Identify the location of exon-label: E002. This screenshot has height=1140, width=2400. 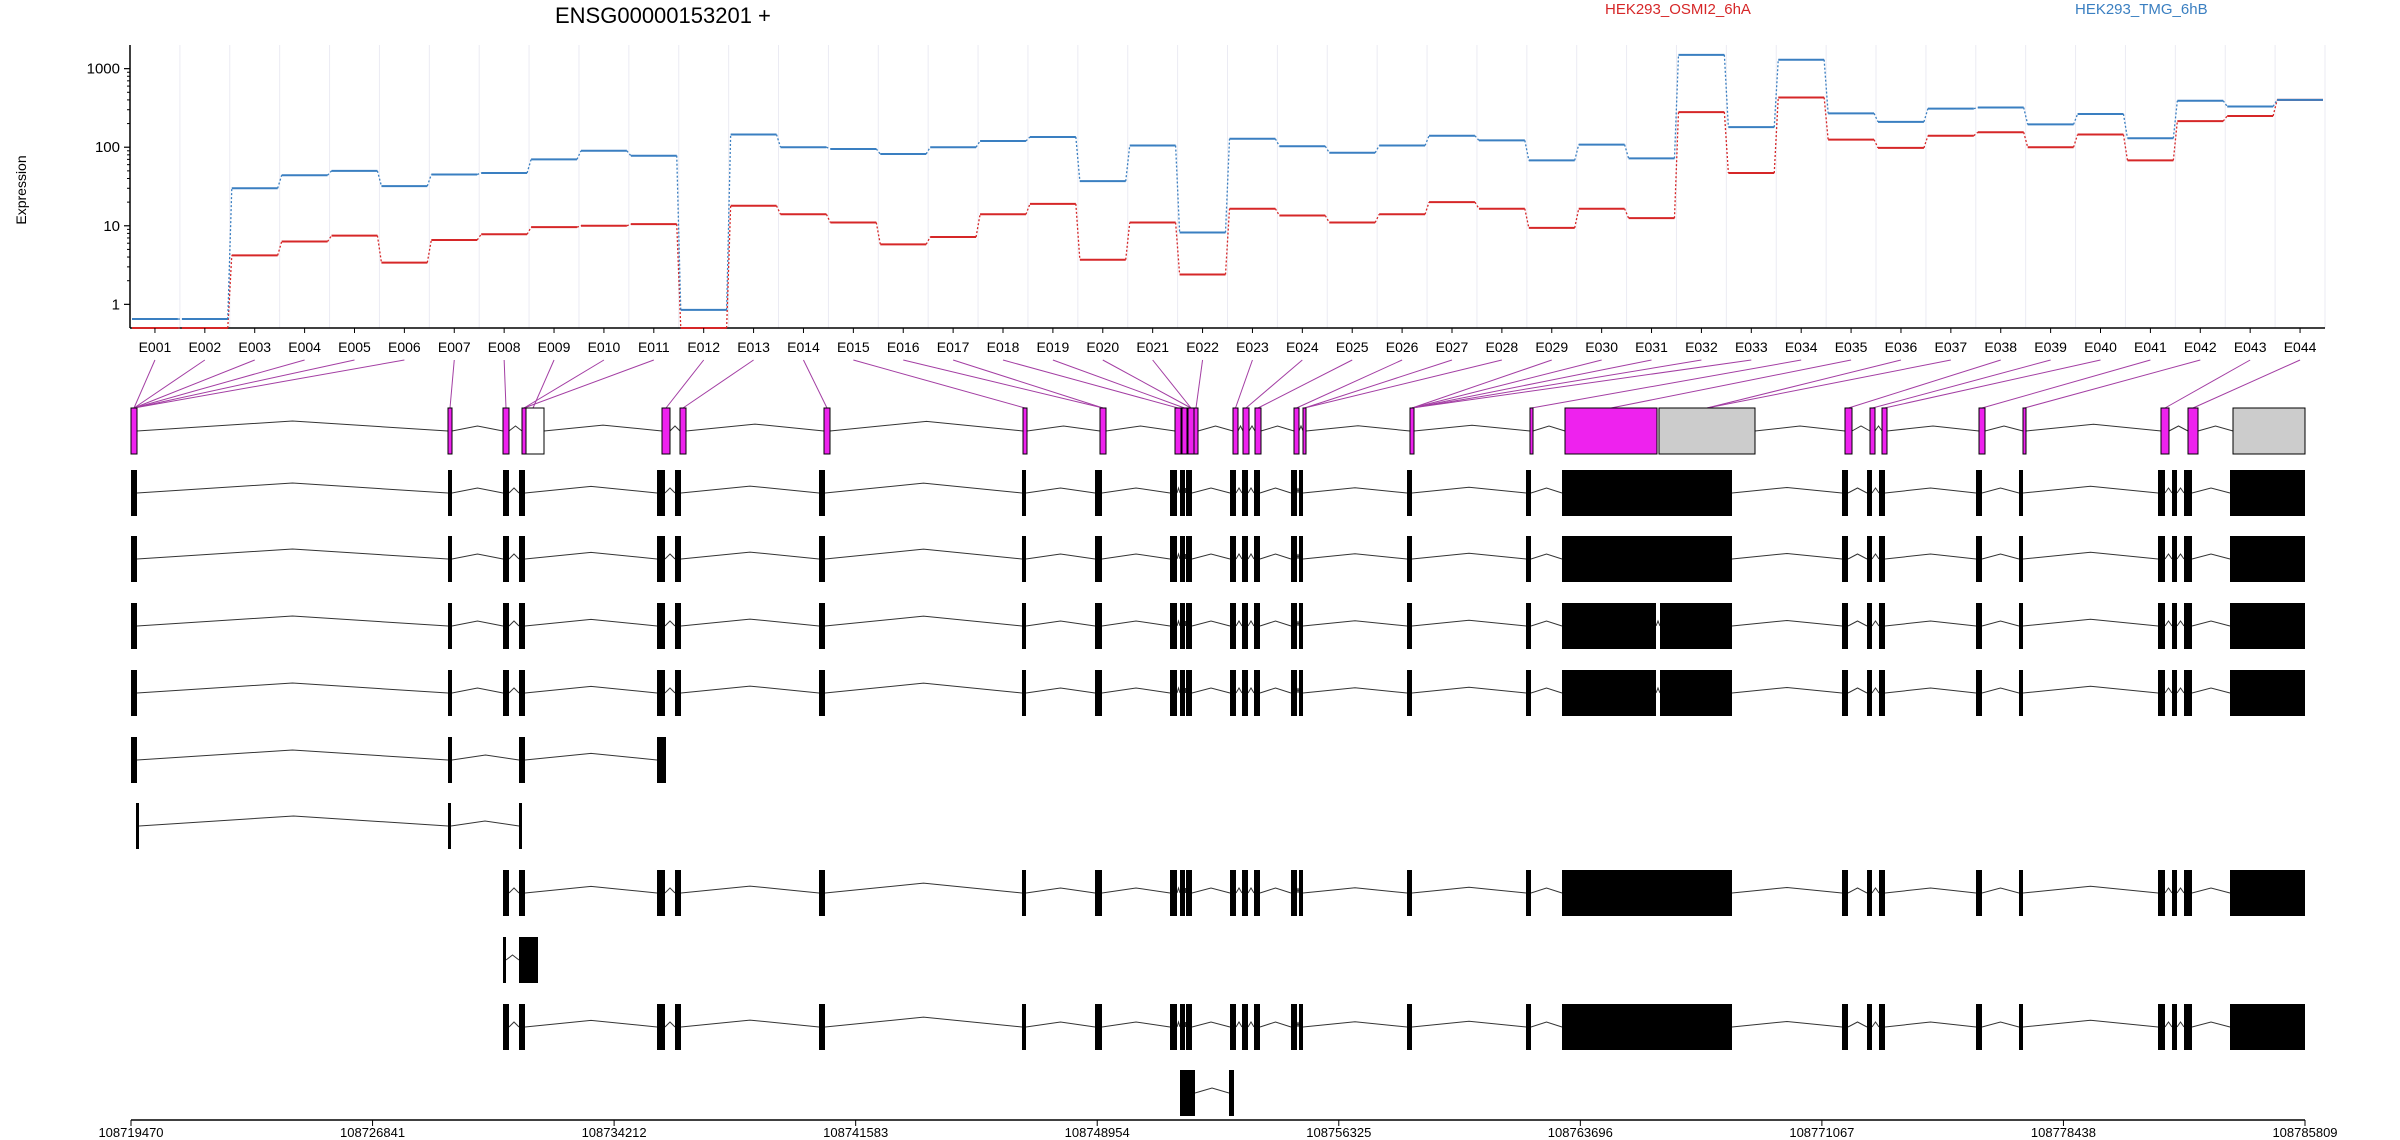
(204, 347).